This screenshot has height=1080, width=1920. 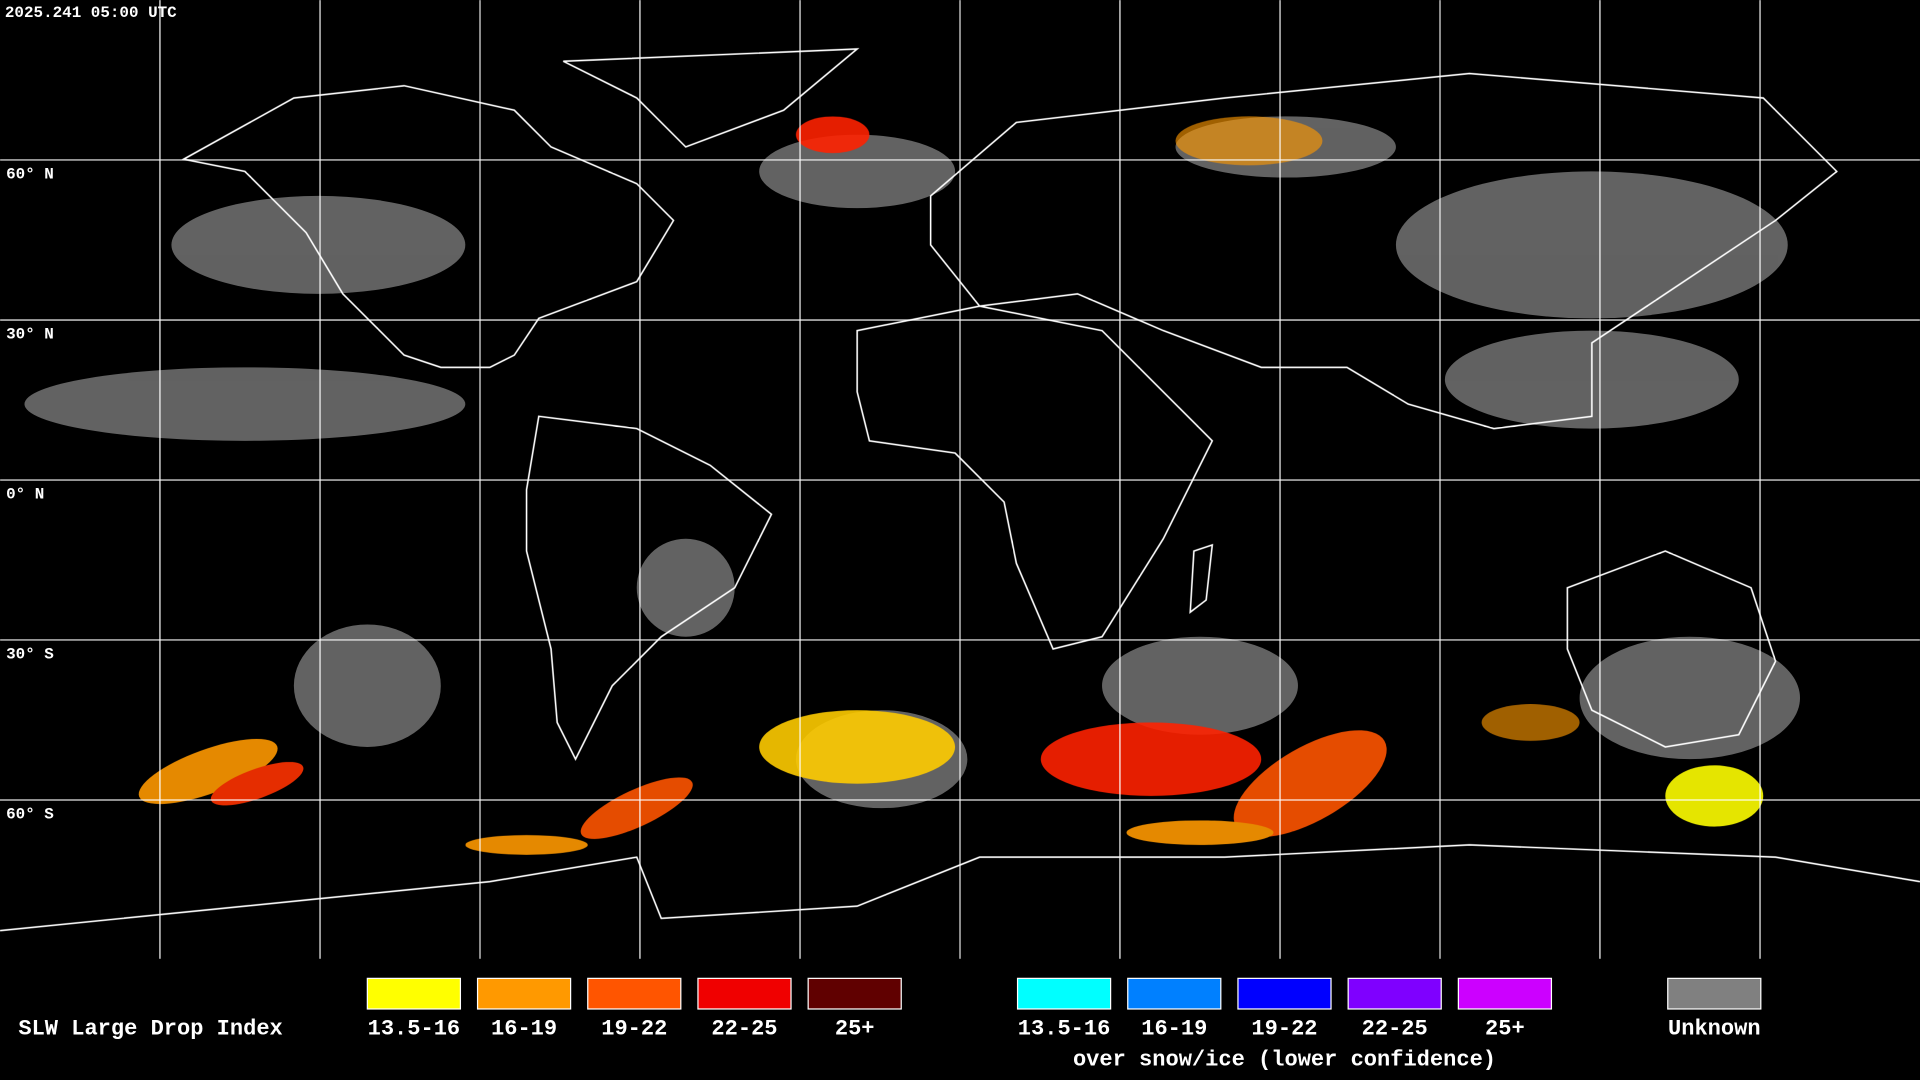 I want to click on latitude-label: 30° S, so click(x=30, y=654).